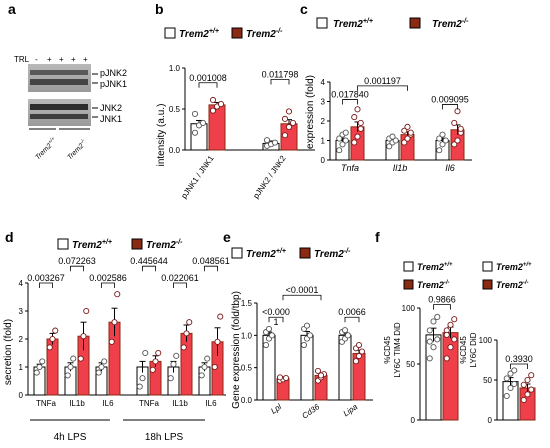 The image size is (550, 448). Describe the element at coordinates (415, 23) in the screenshot. I see `legend-swatch-ko` at that location.